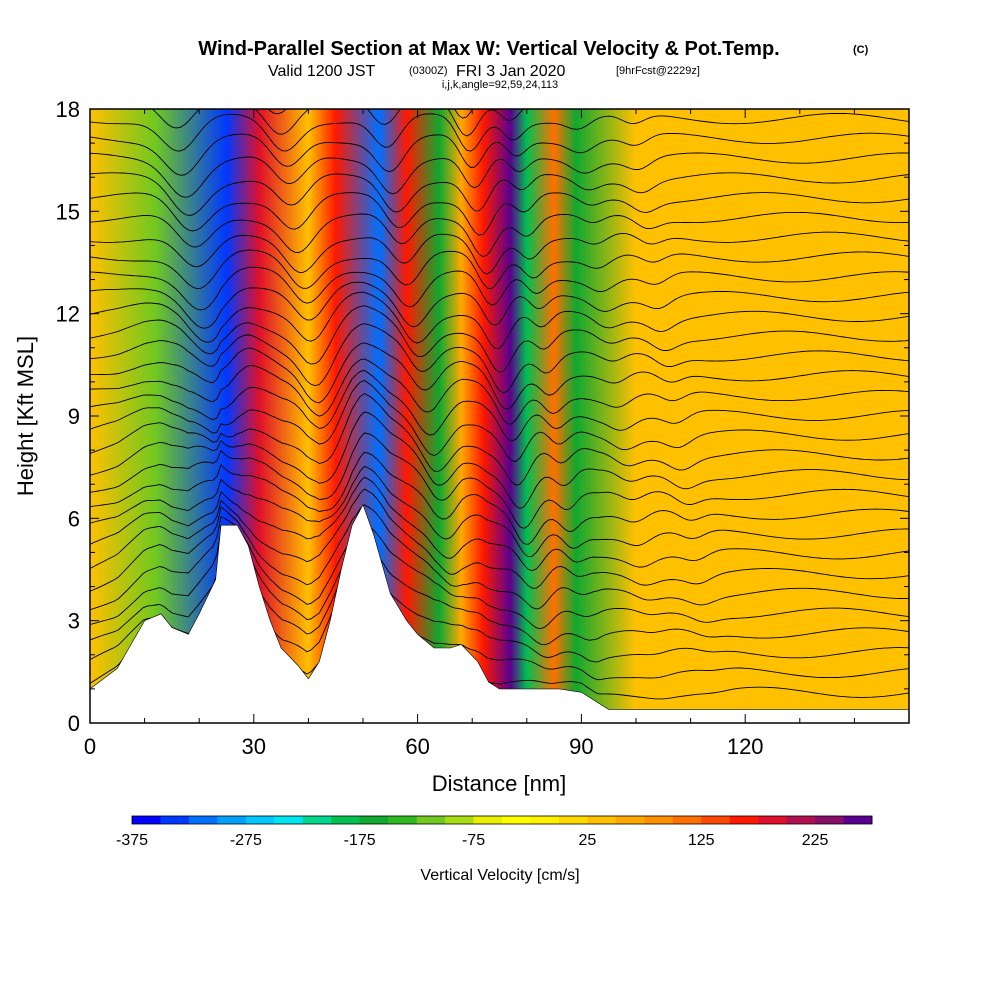 This screenshot has height=1000, width=1000. I want to click on y-tick-label: 0, so click(74, 723).